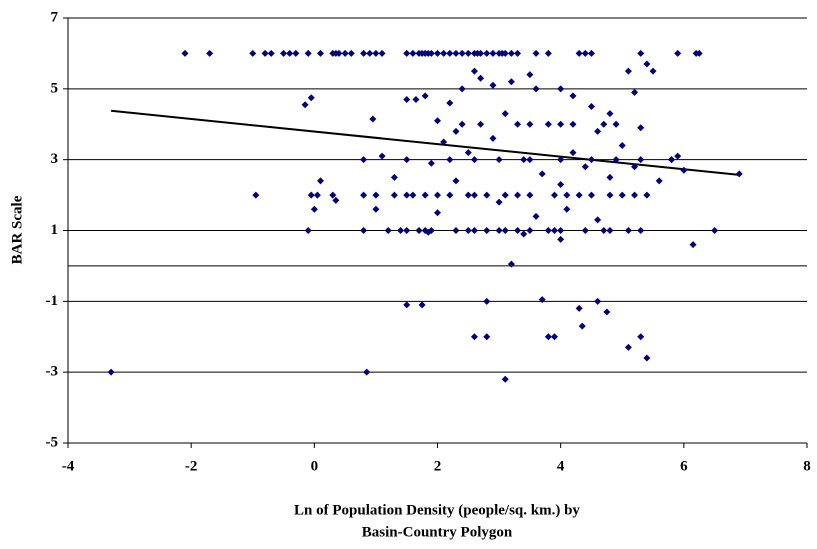 The height and width of the screenshot is (549, 817). Describe the element at coordinates (52, 301) in the screenshot. I see `y-tick-label: -1` at that location.